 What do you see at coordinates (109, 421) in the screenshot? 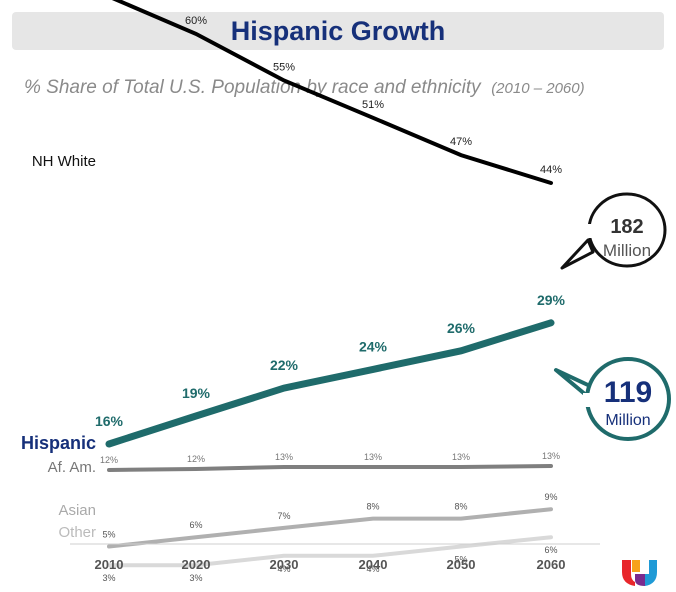
I see `data-label-hispanic: 16%` at bounding box center [109, 421].